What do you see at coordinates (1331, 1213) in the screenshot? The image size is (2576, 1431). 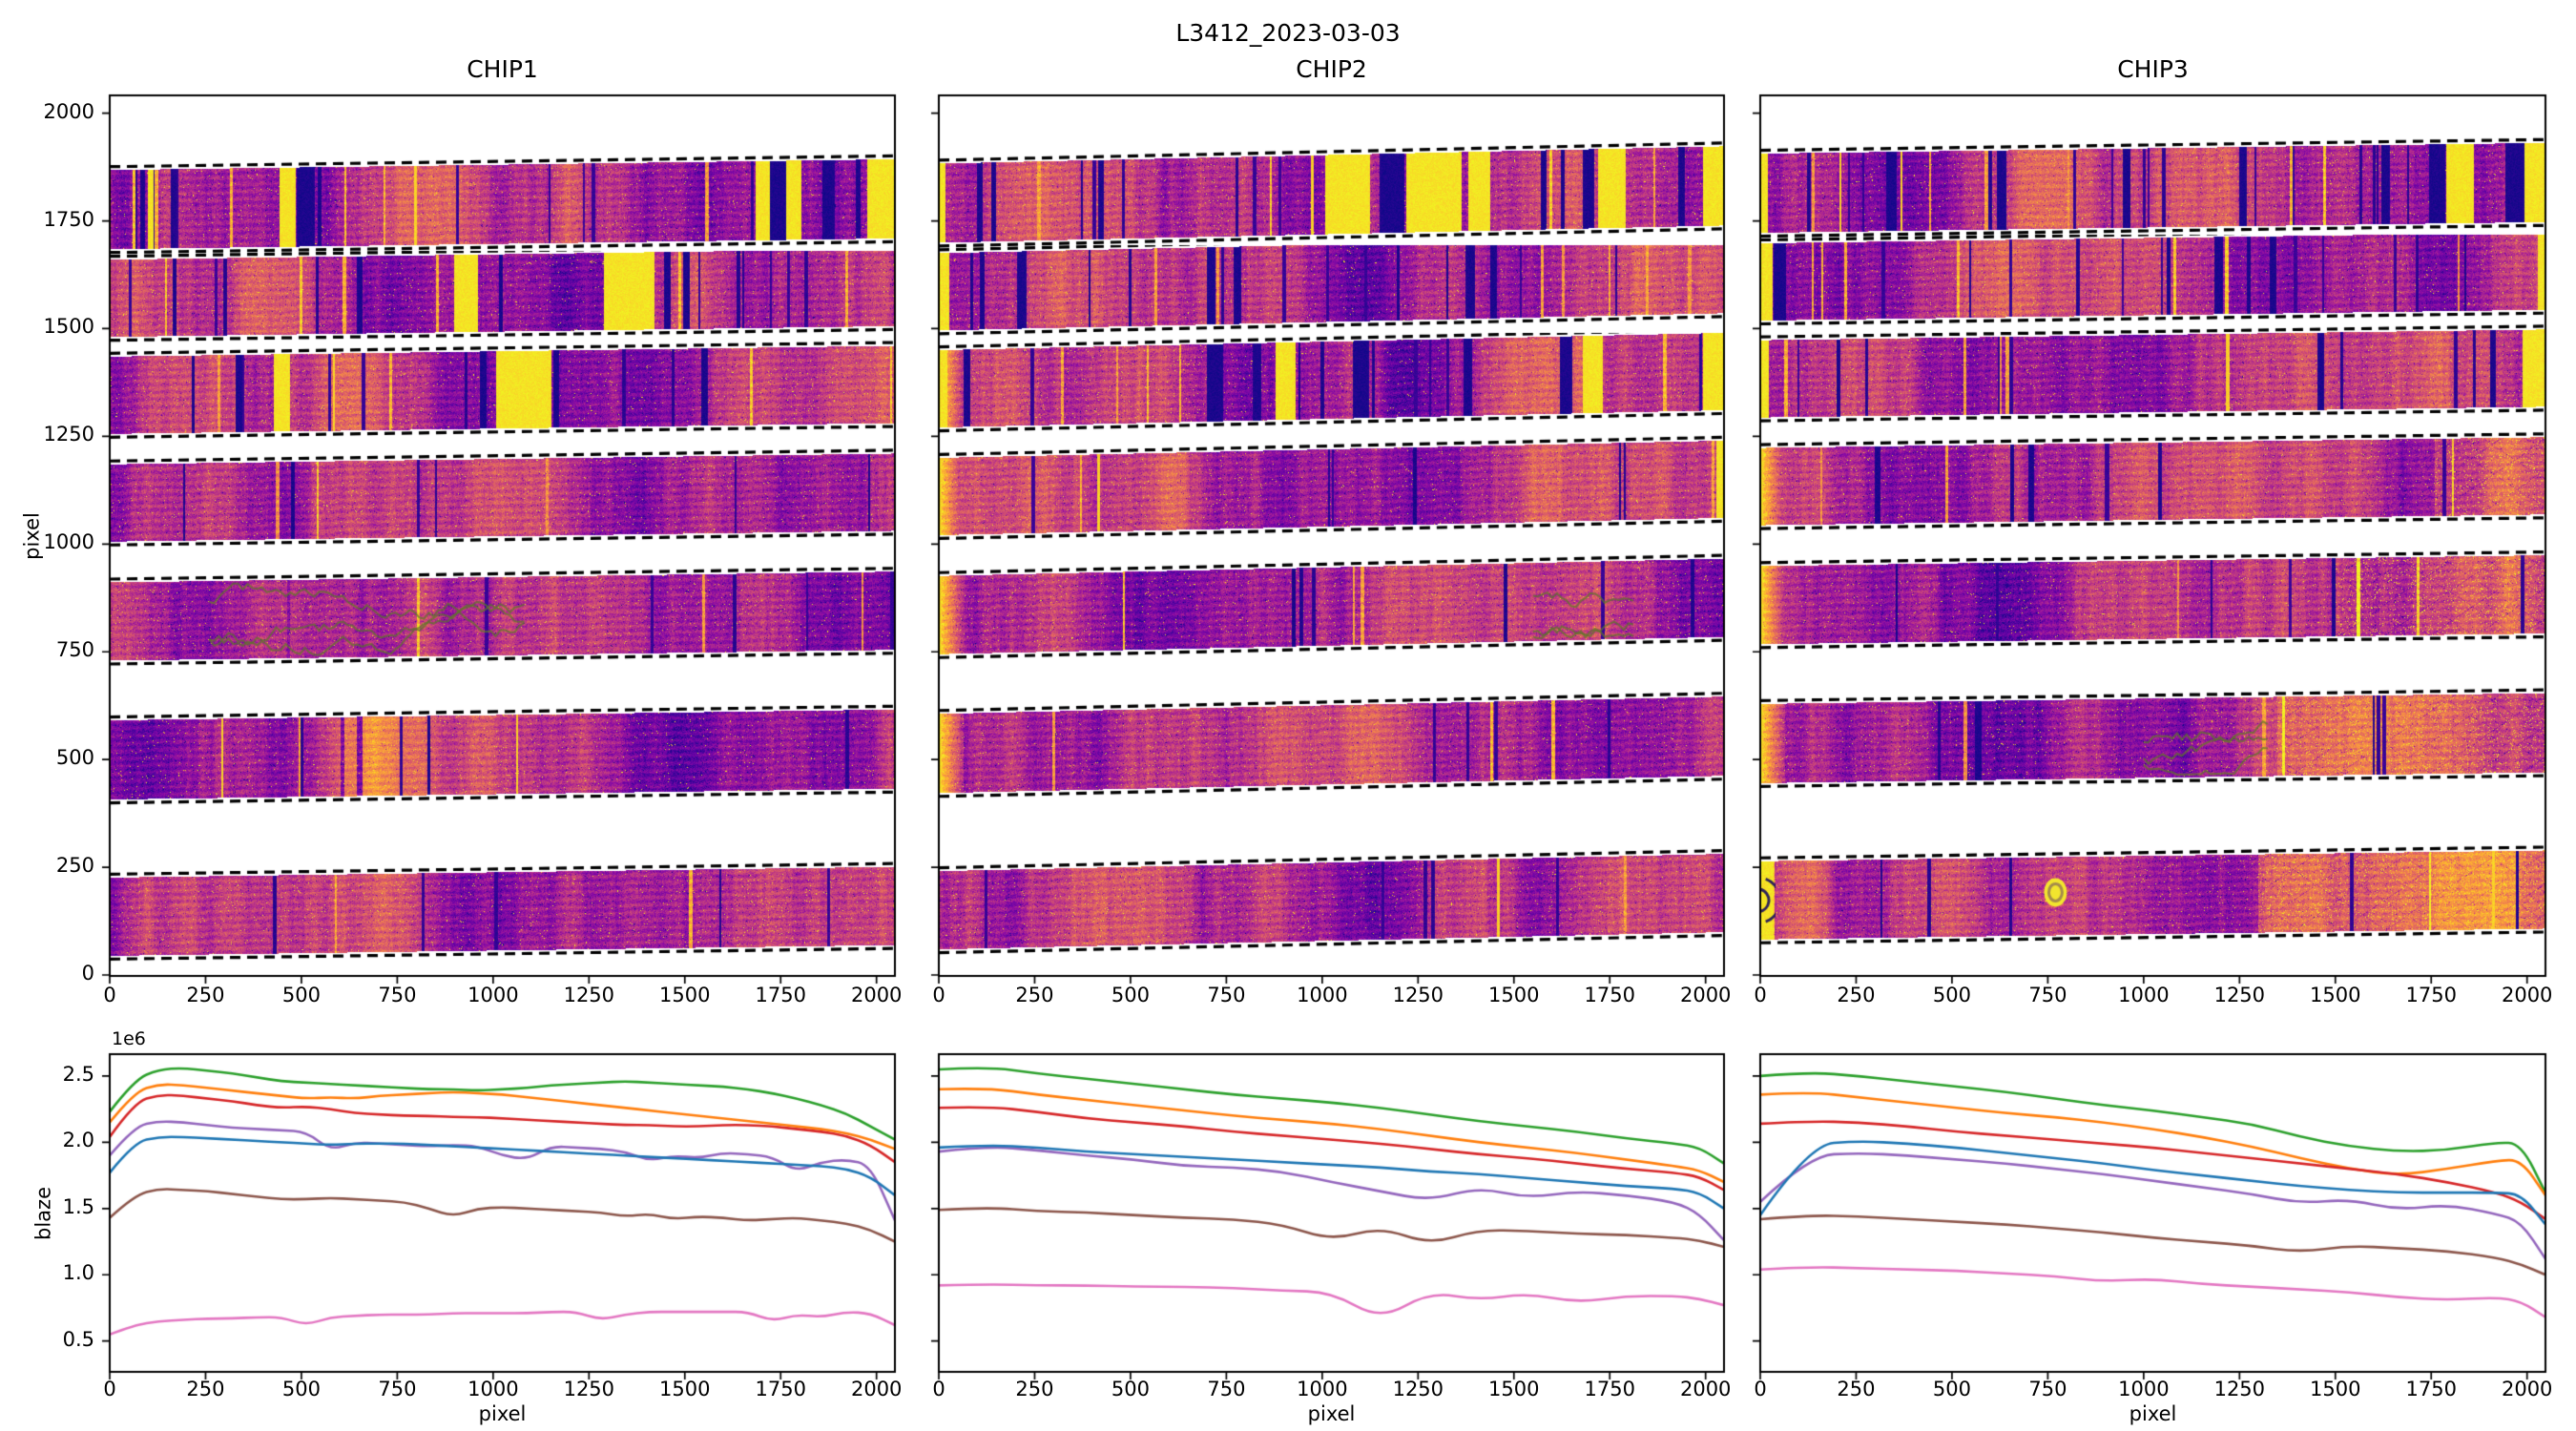 I see `chip2-blaze-plot` at bounding box center [1331, 1213].